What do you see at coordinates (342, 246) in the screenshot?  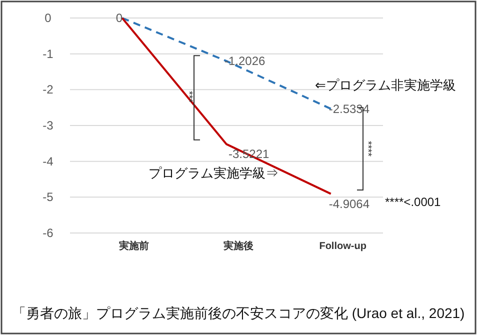 I see `x-tick-label: Follow-up` at bounding box center [342, 246].